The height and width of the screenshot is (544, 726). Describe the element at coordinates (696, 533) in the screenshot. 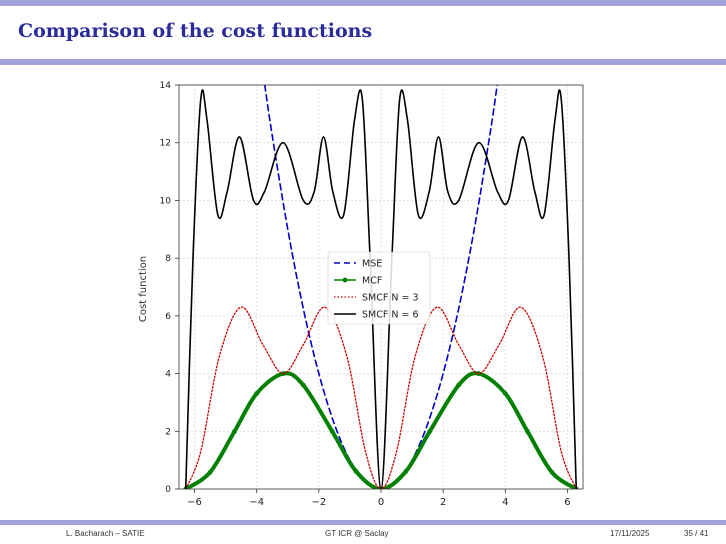

I see `footer-page-number: 35 / 41` at that location.